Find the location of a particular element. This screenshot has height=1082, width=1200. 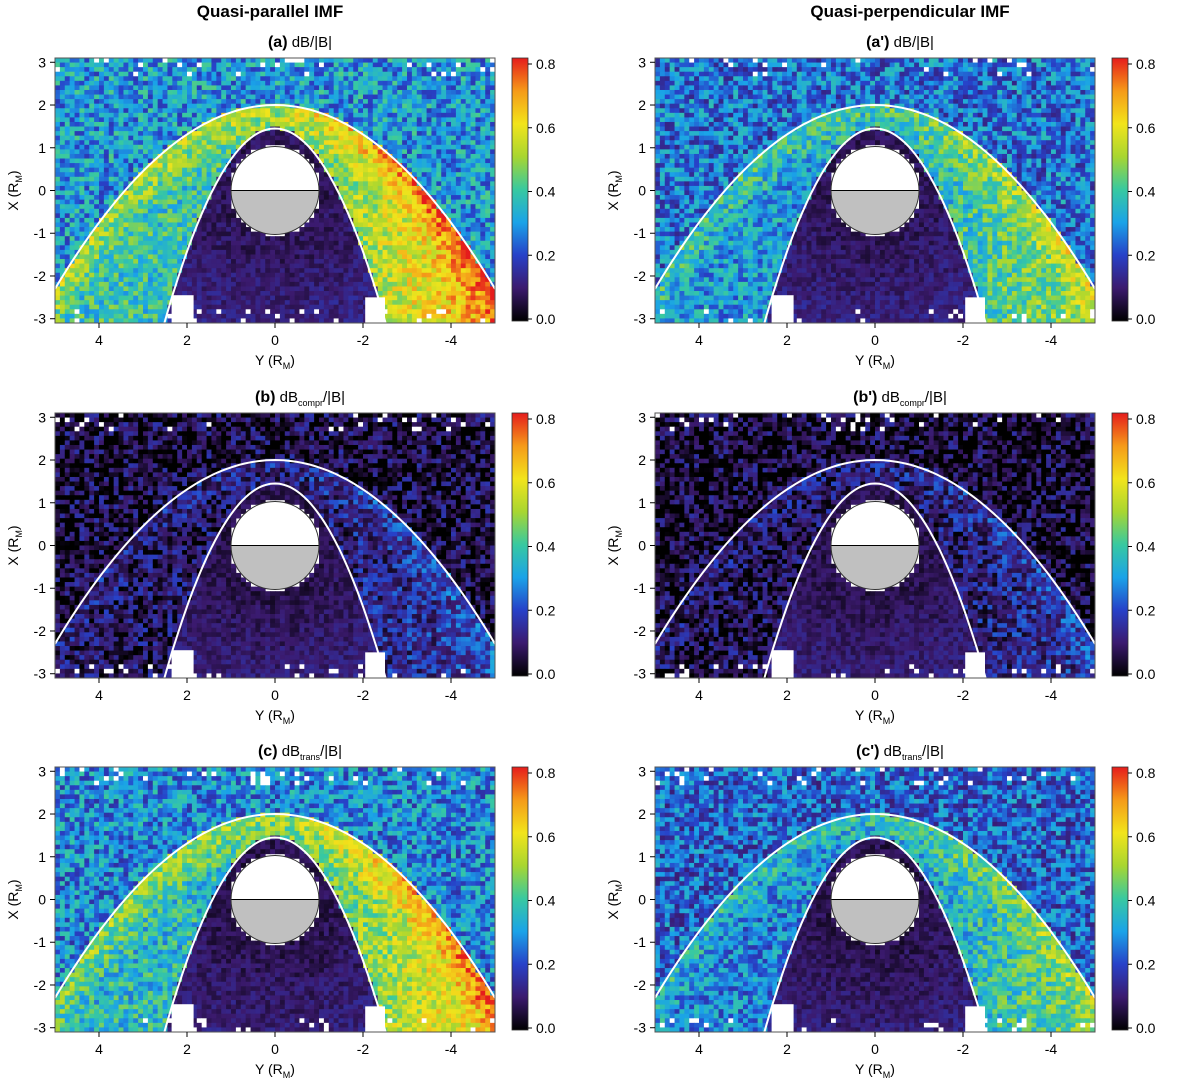

empty-bins-dawn is located at coordinates (782, 1018).